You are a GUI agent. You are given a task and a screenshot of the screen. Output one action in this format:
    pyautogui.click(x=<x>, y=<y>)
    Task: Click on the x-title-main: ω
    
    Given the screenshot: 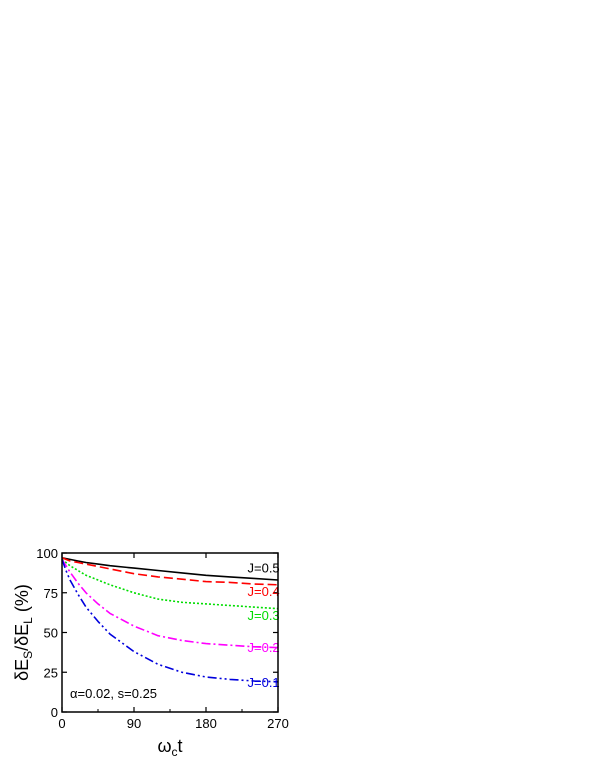 What is the action you would take?
    pyautogui.click(x=164, y=746)
    